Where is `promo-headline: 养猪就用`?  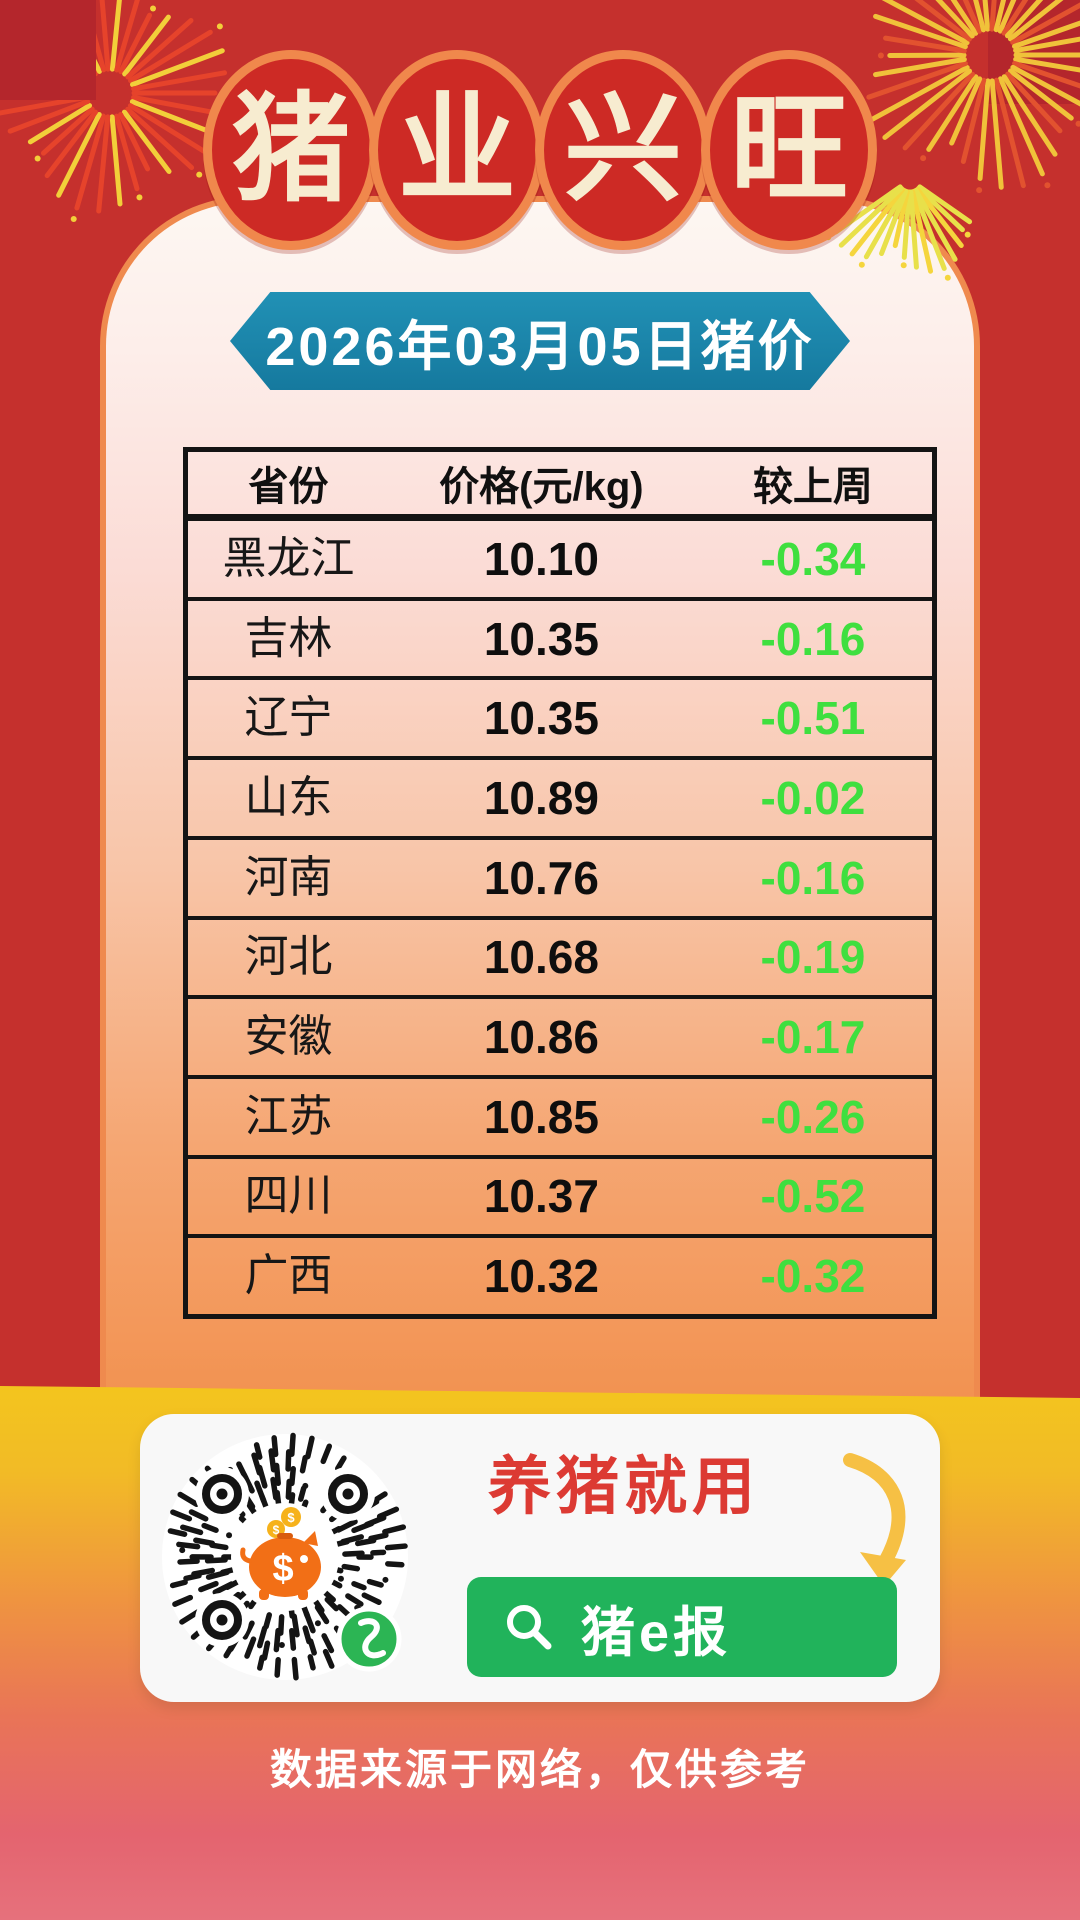
promo-headline: 养猪就用 is located at coordinates (624, 1487).